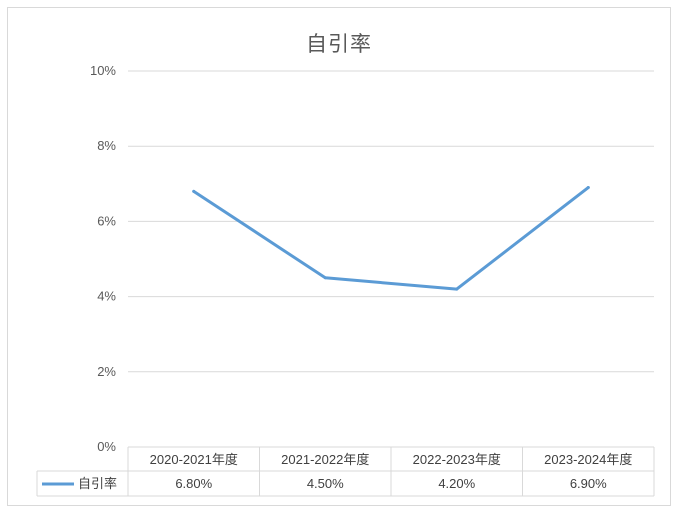 This screenshot has width=680, height=513. What do you see at coordinates (106, 371) in the screenshot?
I see `y-tick-label: 2%` at bounding box center [106, 371].